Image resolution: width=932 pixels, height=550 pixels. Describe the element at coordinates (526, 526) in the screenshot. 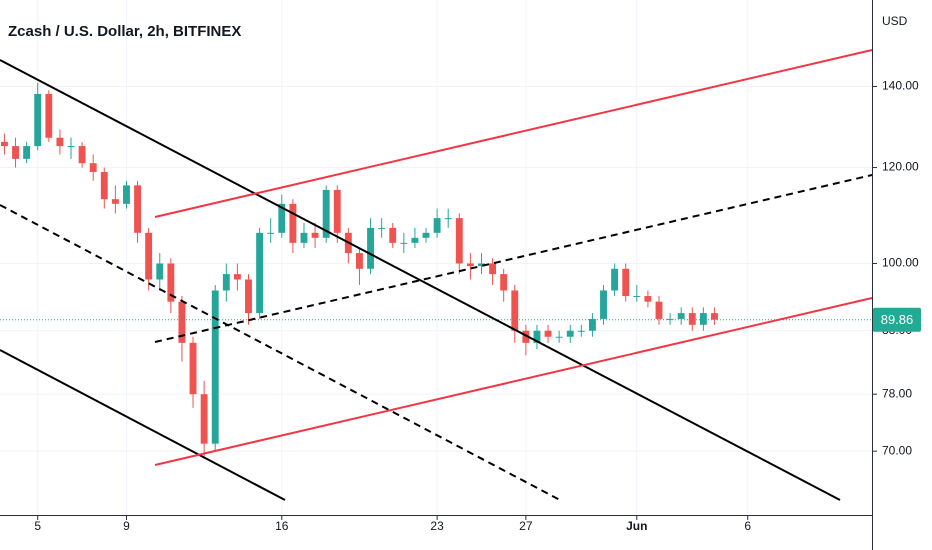

I see `x-tick-label: 27` at that location.